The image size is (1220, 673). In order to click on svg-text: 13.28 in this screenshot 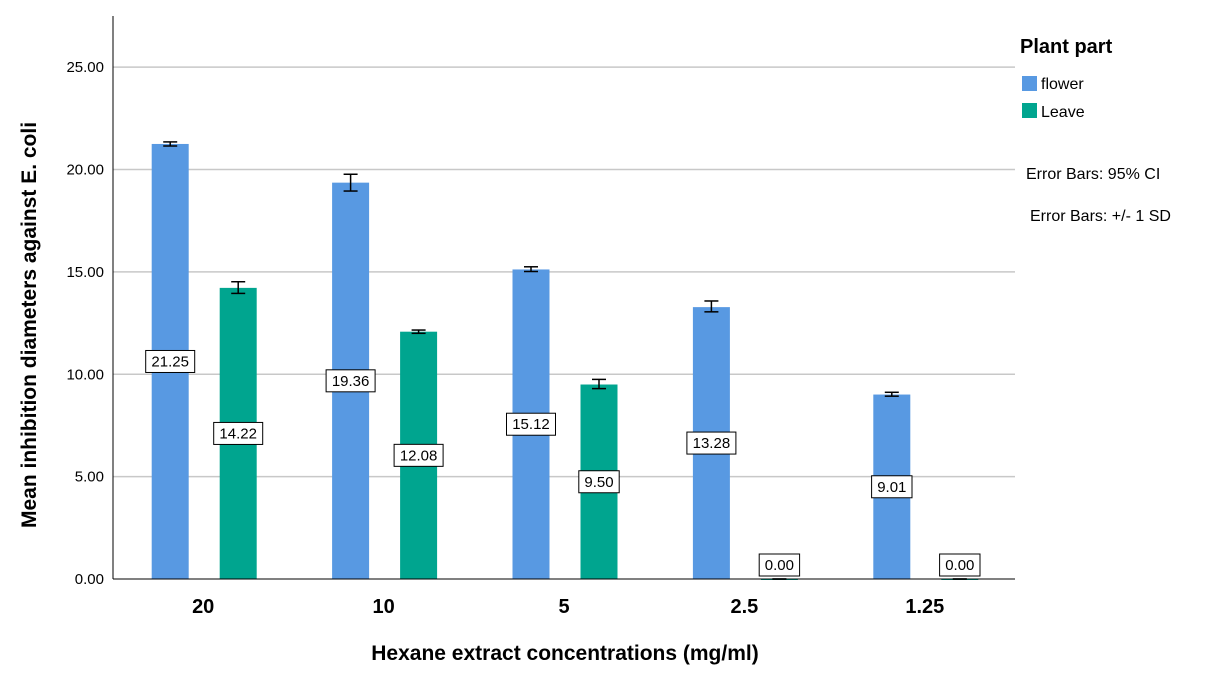, I will do `click(712, 443)`.